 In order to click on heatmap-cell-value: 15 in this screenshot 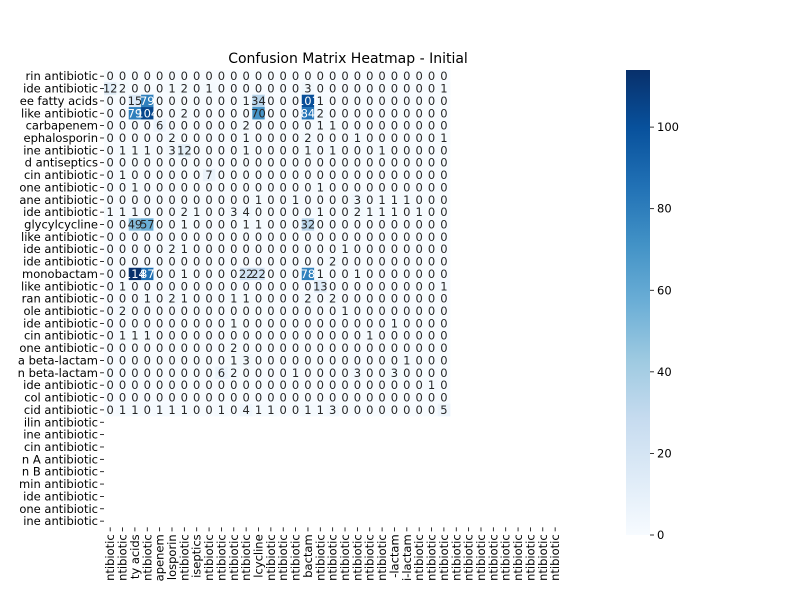, I will do `click(135, 101)`.